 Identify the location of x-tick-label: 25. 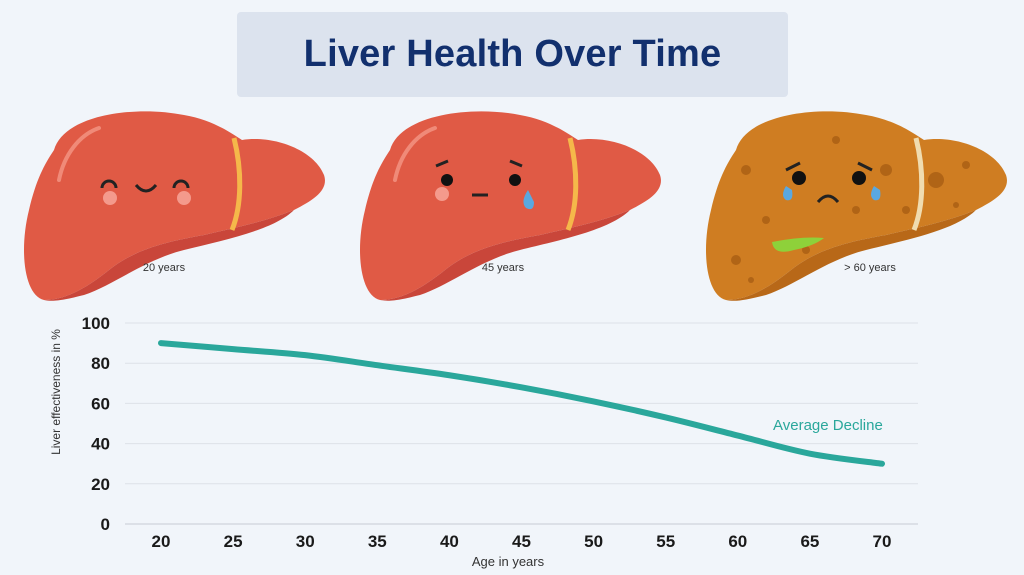
(233, 541).